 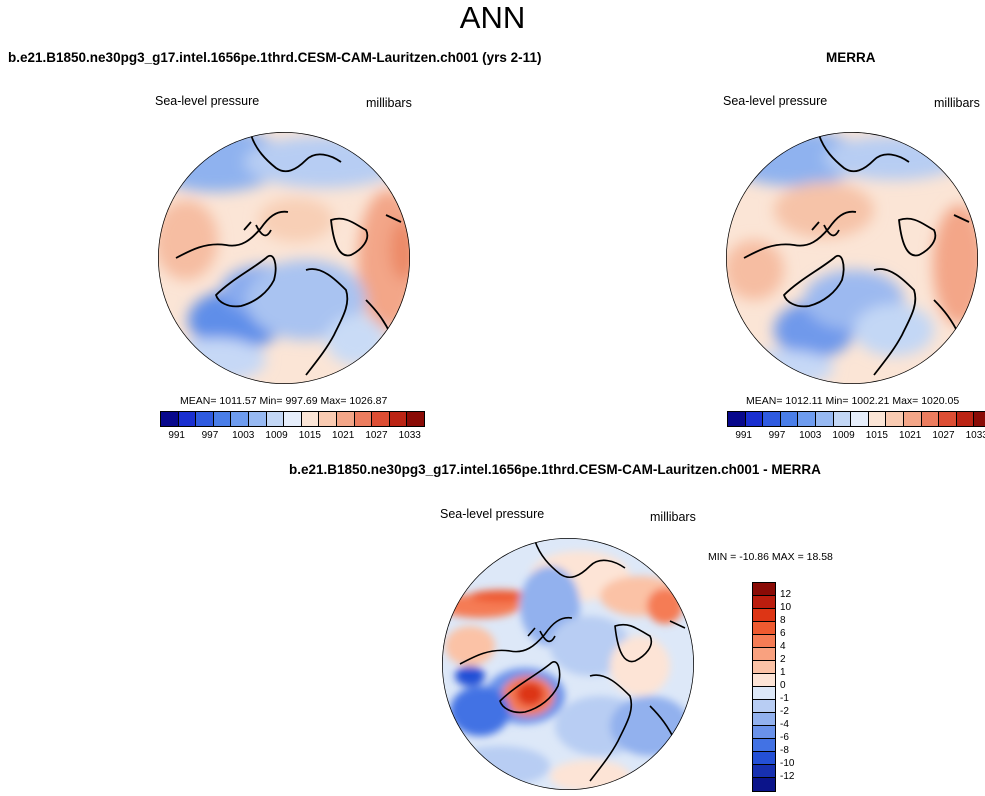 I want to click on obs-colorbar-label: 1003, so click(x=810, y=435).